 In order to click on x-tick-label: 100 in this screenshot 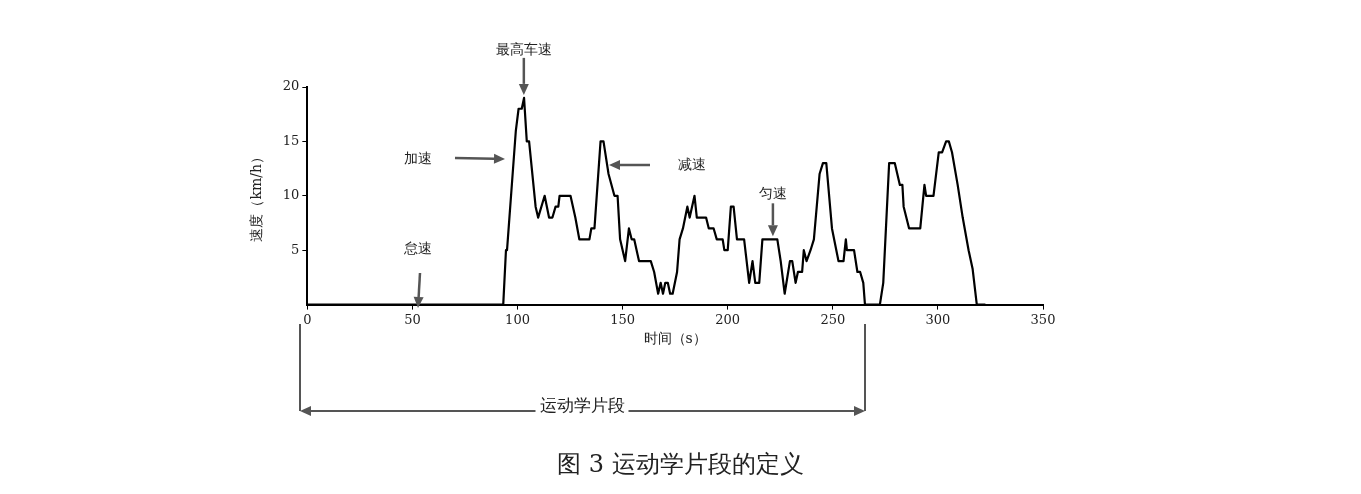, I will do `click(517, 319)`.